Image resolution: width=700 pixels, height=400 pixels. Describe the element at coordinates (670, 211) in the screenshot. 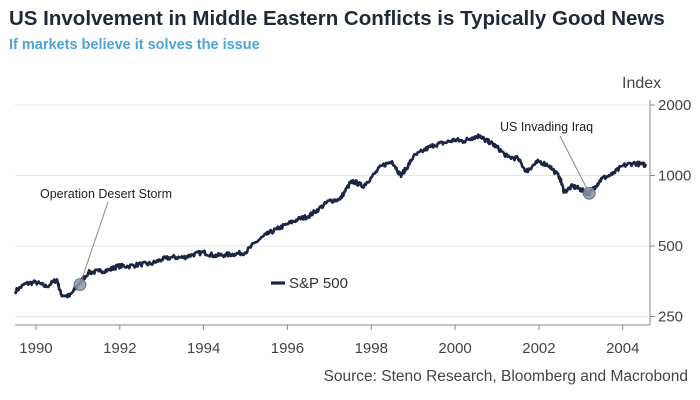

I see `y-tick-labels: 250 500 1000 2000` at that location.